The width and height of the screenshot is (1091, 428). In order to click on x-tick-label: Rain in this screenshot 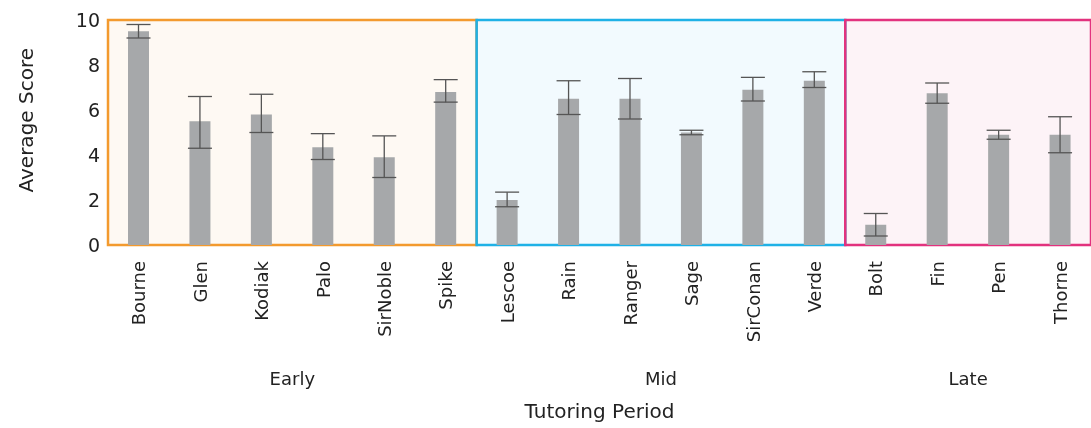, I will do `click(569, 281)`.